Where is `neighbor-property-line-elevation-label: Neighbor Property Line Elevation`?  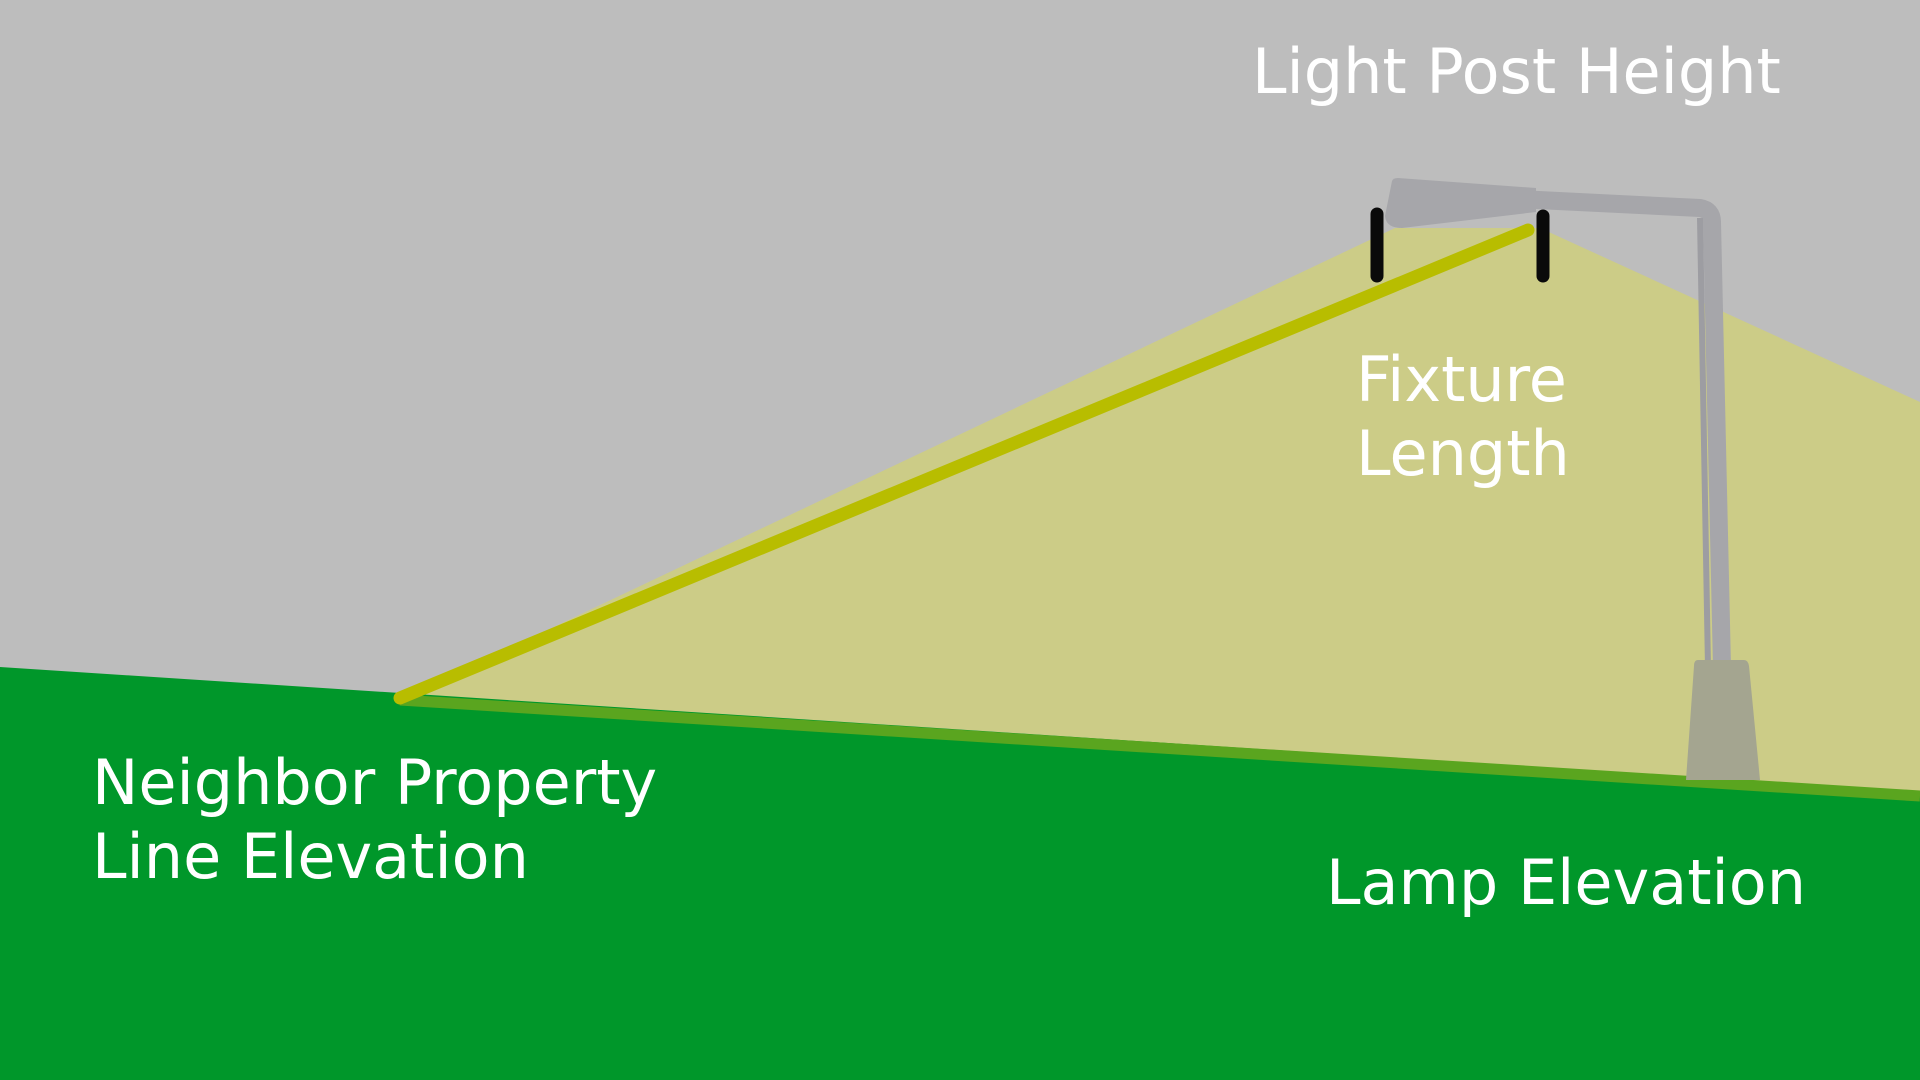 neighbor-property-line-elevation-label: Neighbor Property Line Elevation is located at coordinates (374, 820).